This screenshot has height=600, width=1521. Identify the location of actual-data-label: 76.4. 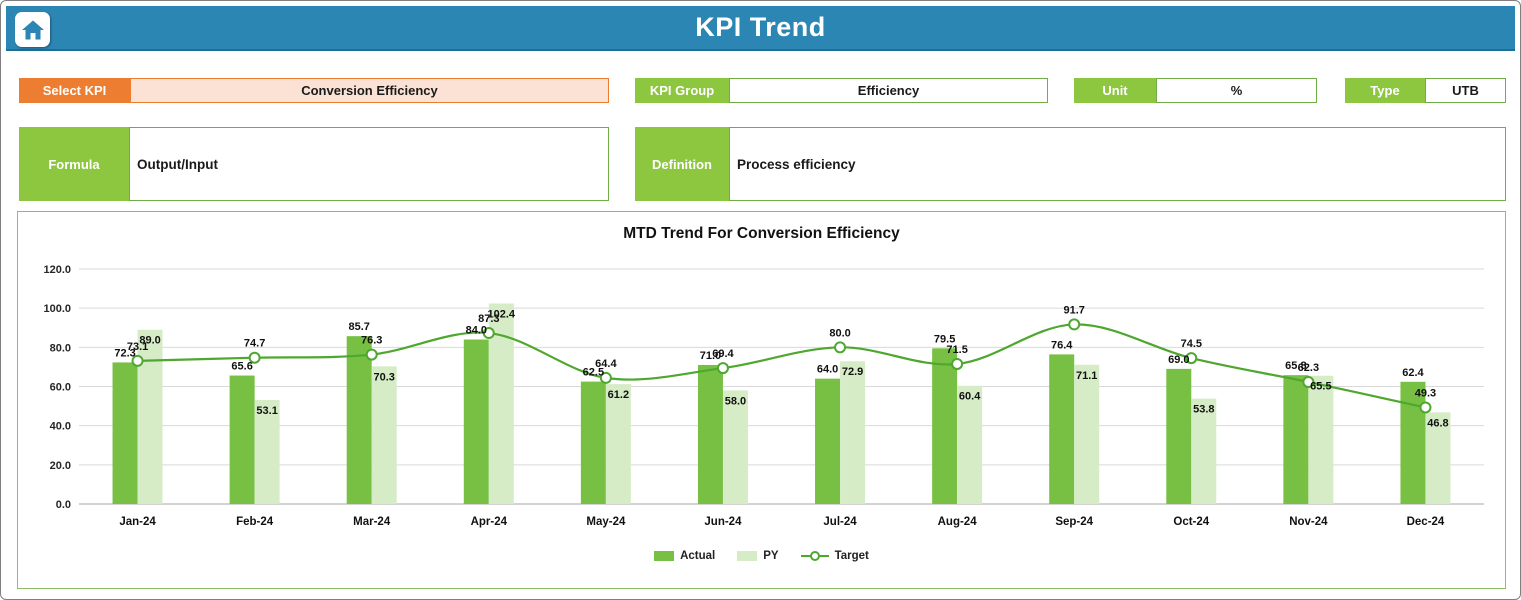
(1062, 345).